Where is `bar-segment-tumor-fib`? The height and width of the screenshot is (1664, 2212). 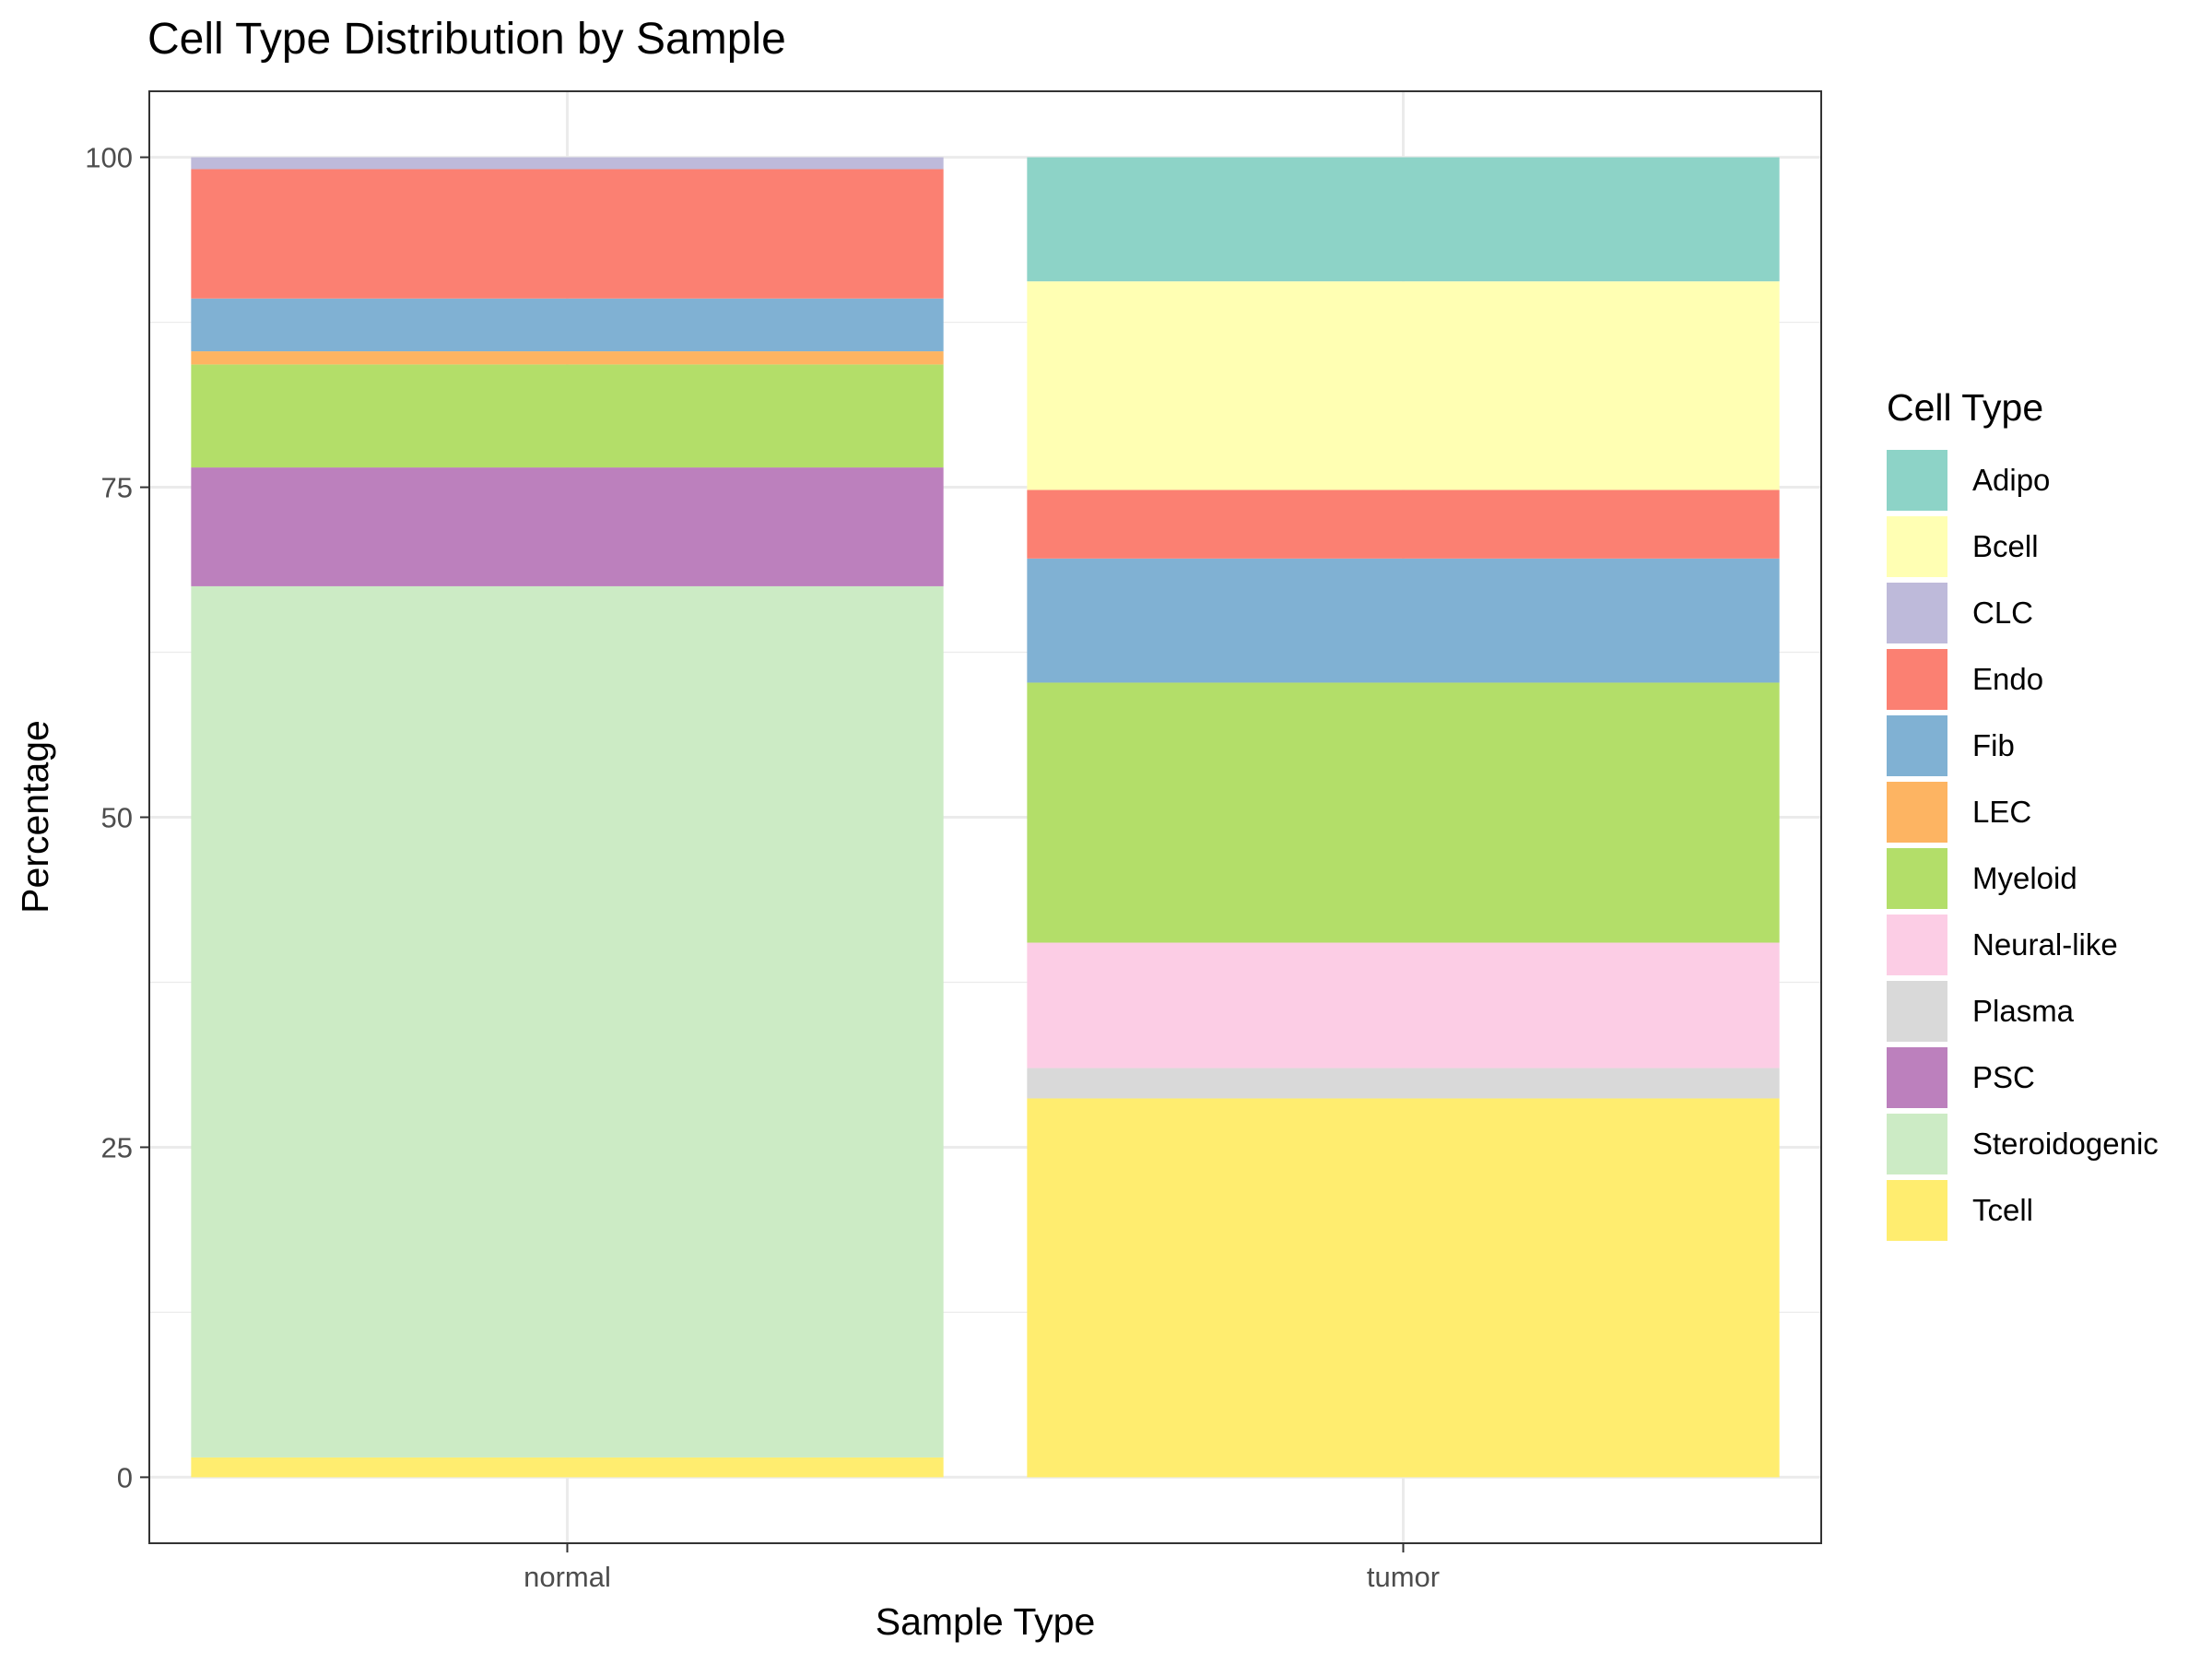 bar-segment-tumor-fib is located at coordinates (1403, 620).